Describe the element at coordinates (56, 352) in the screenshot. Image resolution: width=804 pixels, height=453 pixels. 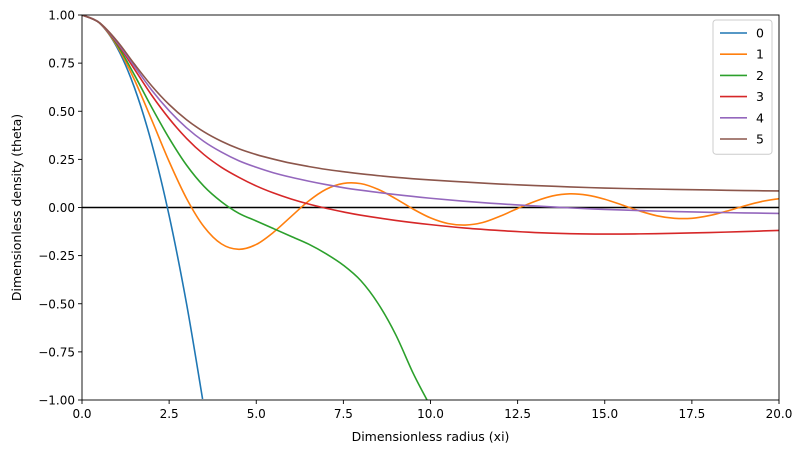
I see `y-tick-label: −0.75` at that location.